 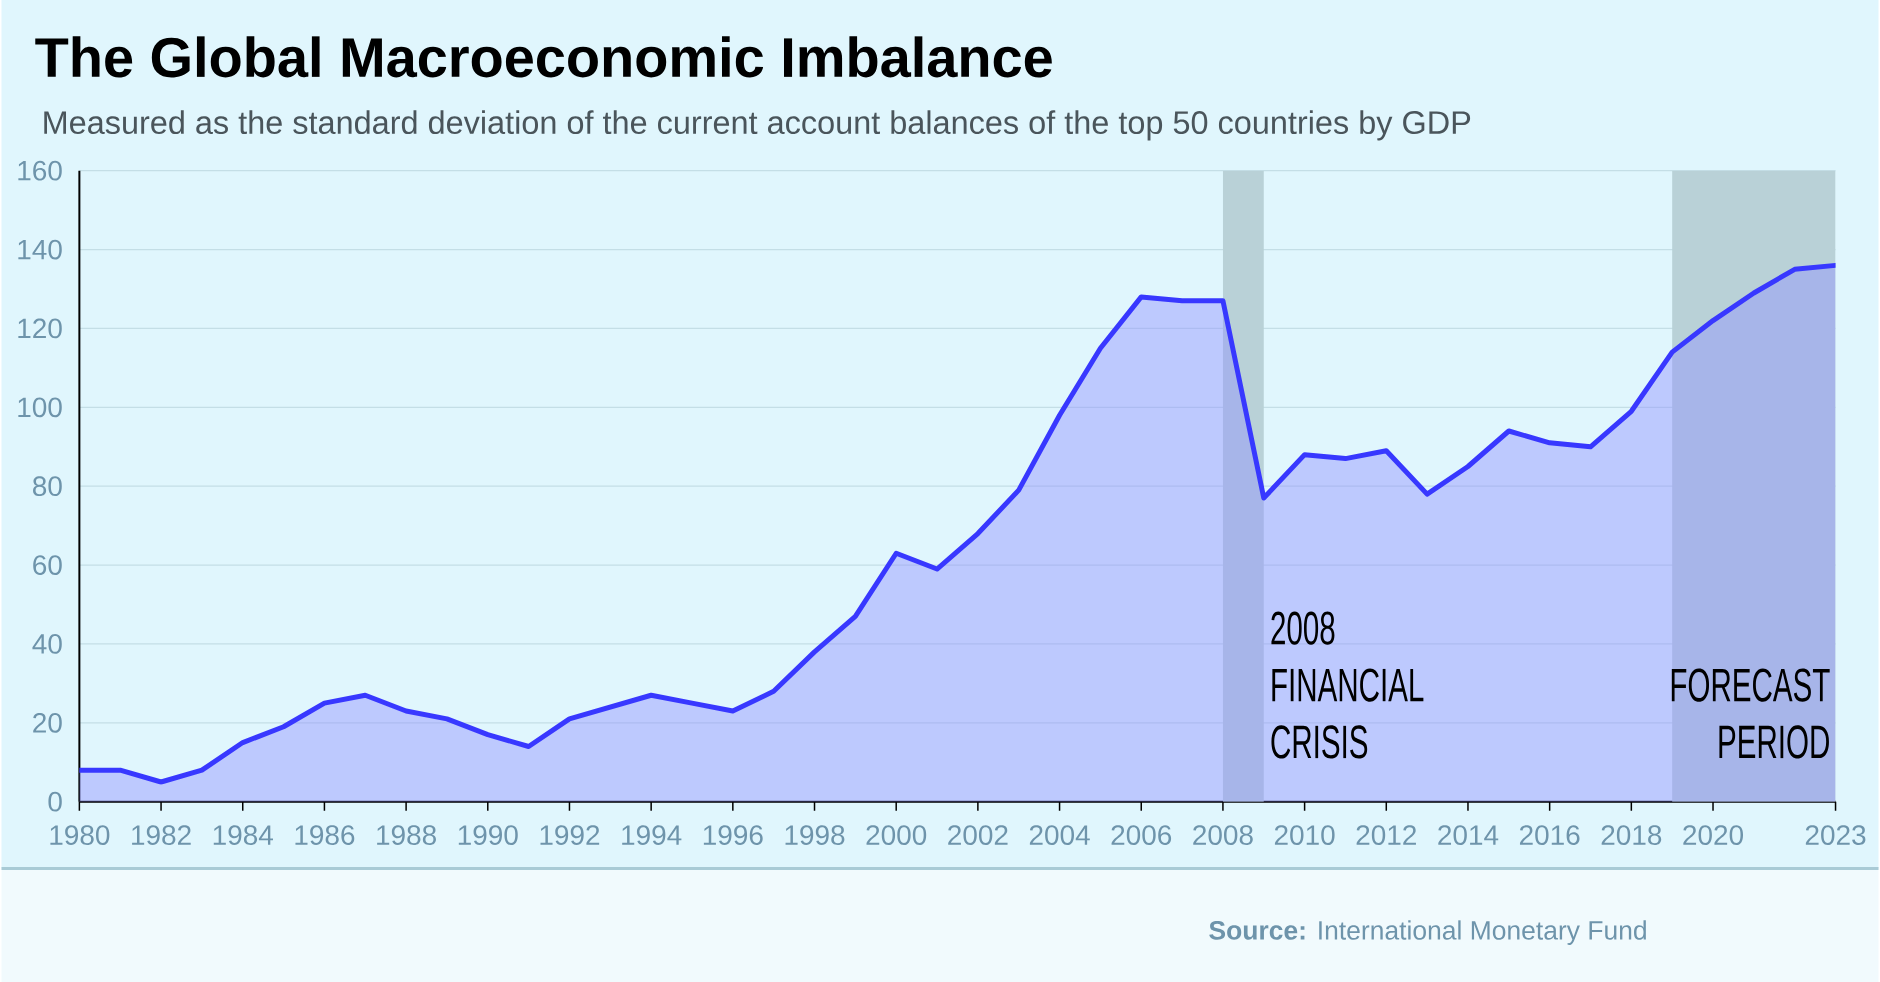 I want to click on y-tick-label: 80, so click(x=47, y=486).